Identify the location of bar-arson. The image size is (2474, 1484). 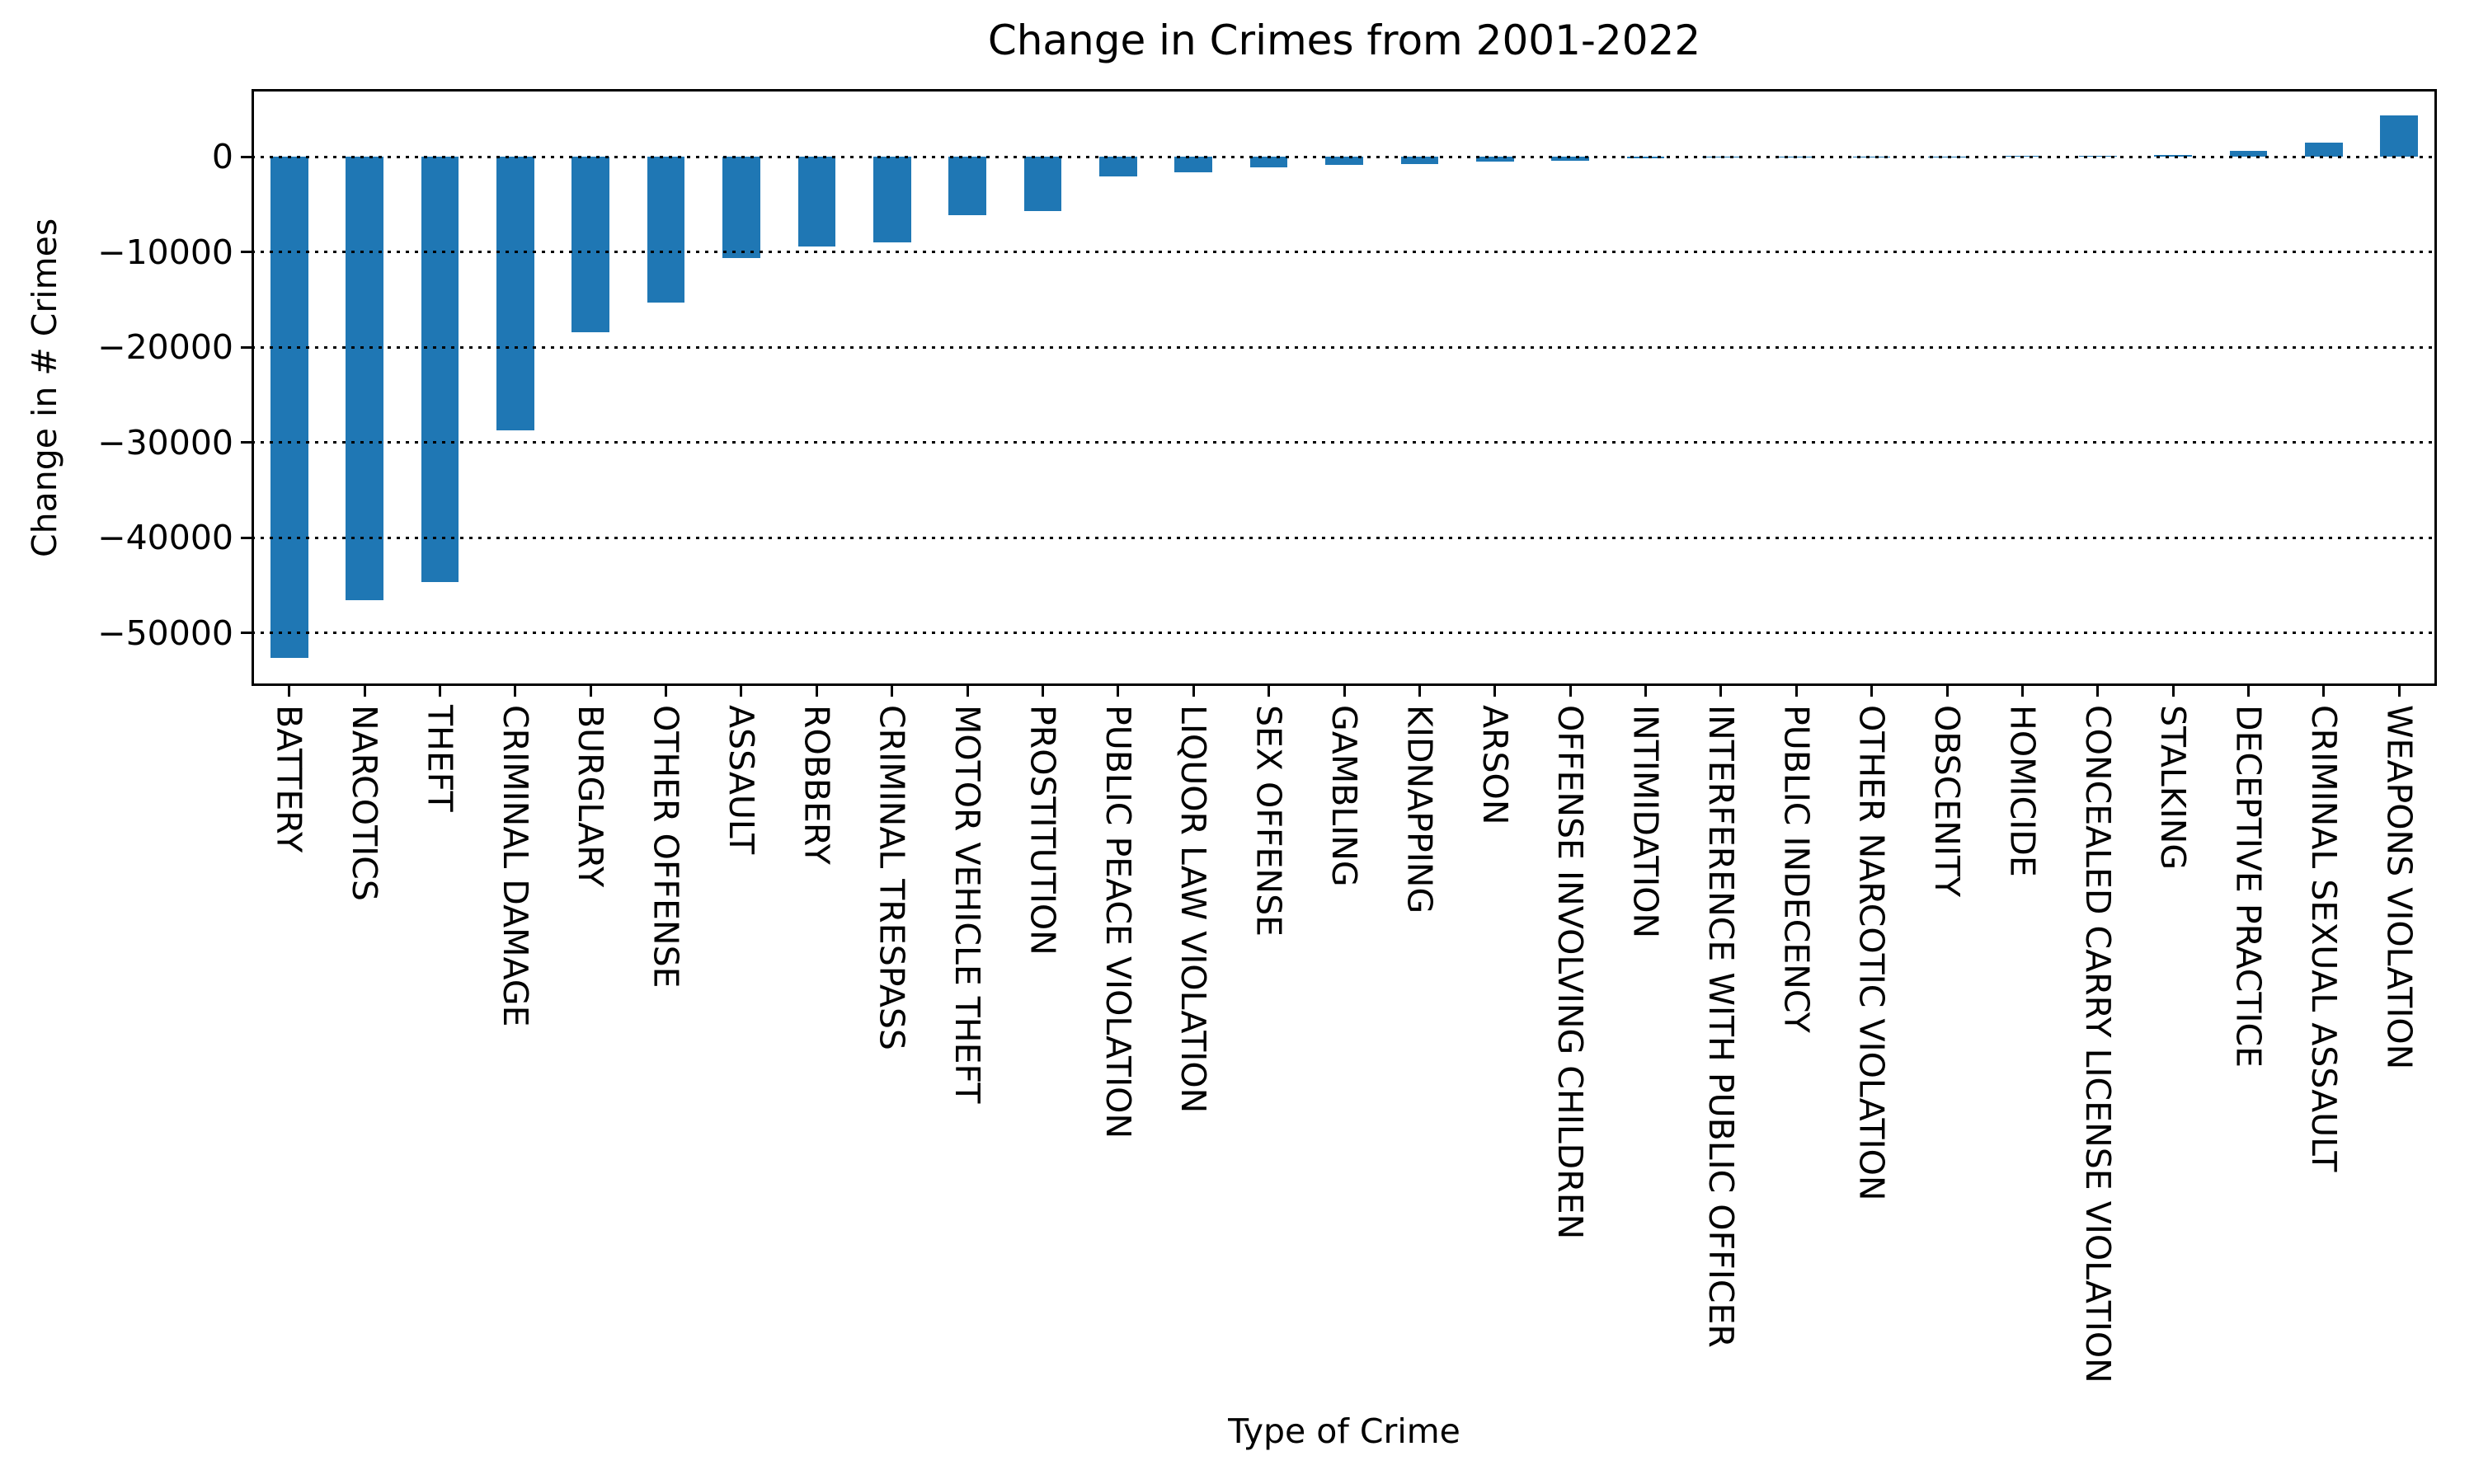
(1494, 159).